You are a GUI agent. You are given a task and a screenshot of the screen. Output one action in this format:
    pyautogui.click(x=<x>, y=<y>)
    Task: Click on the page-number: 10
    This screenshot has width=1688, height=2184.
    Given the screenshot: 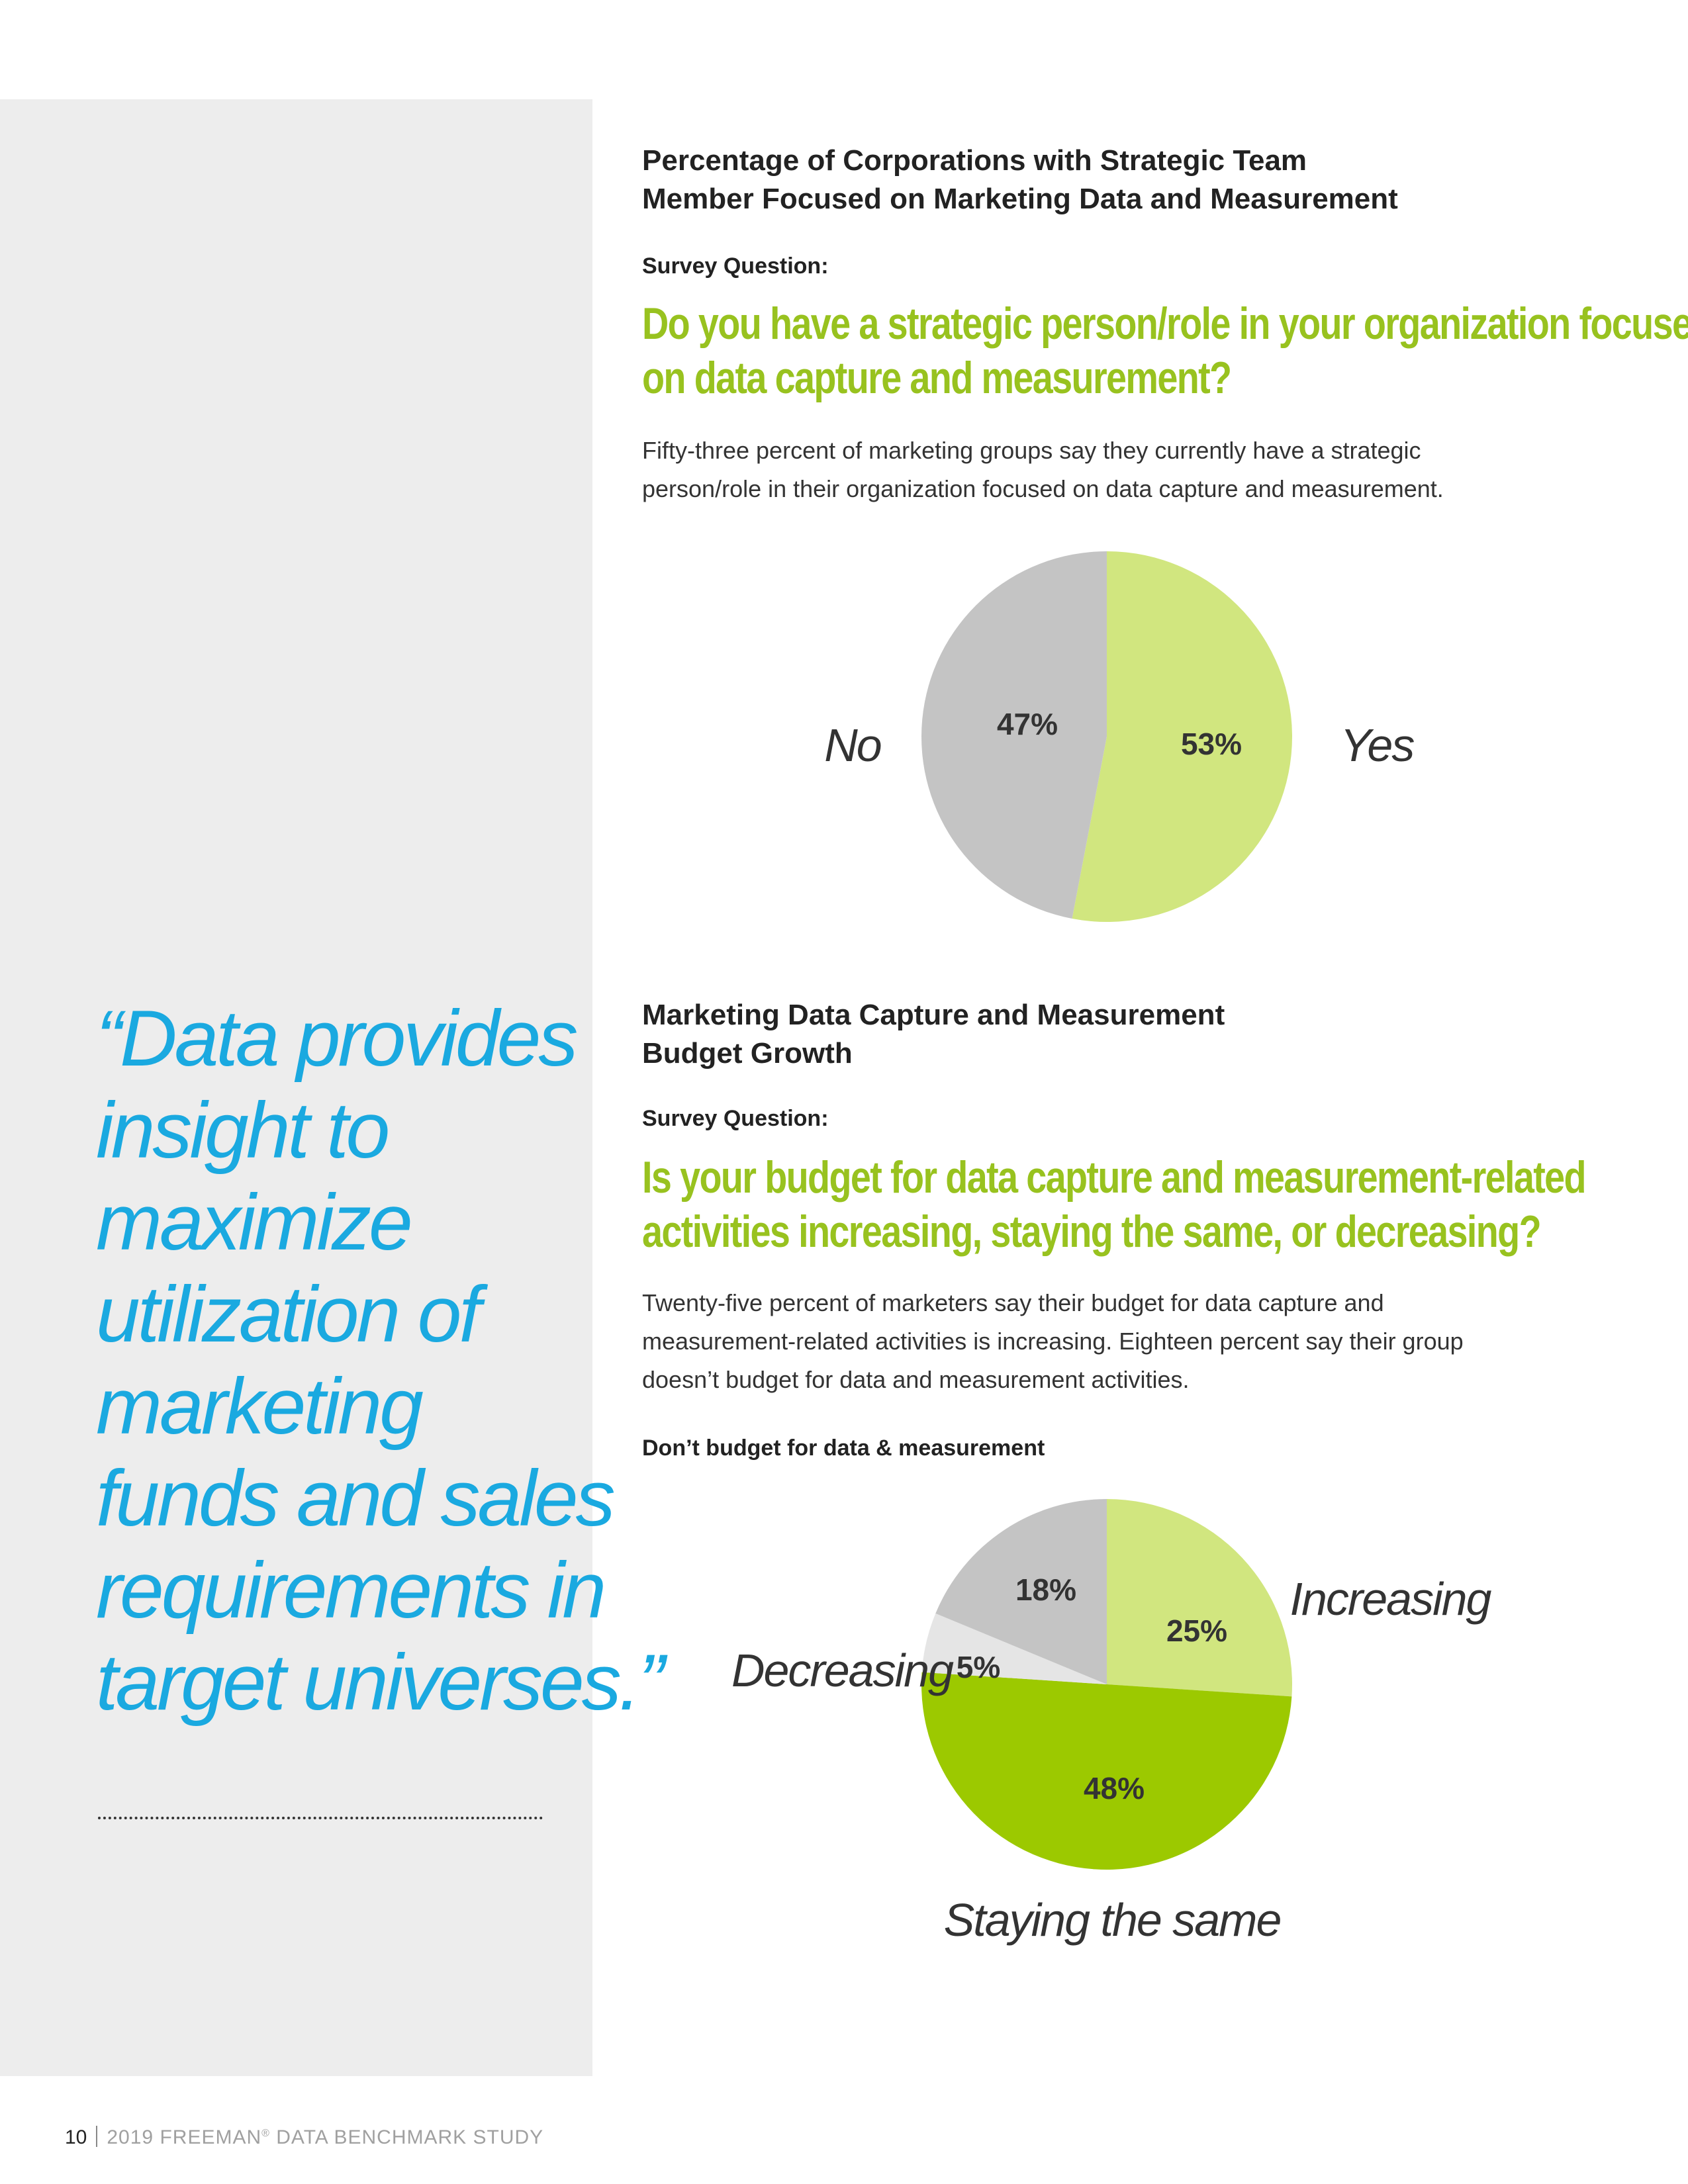 What is the action you would take?
    pyautogui.click(x=76, y=2137)
    